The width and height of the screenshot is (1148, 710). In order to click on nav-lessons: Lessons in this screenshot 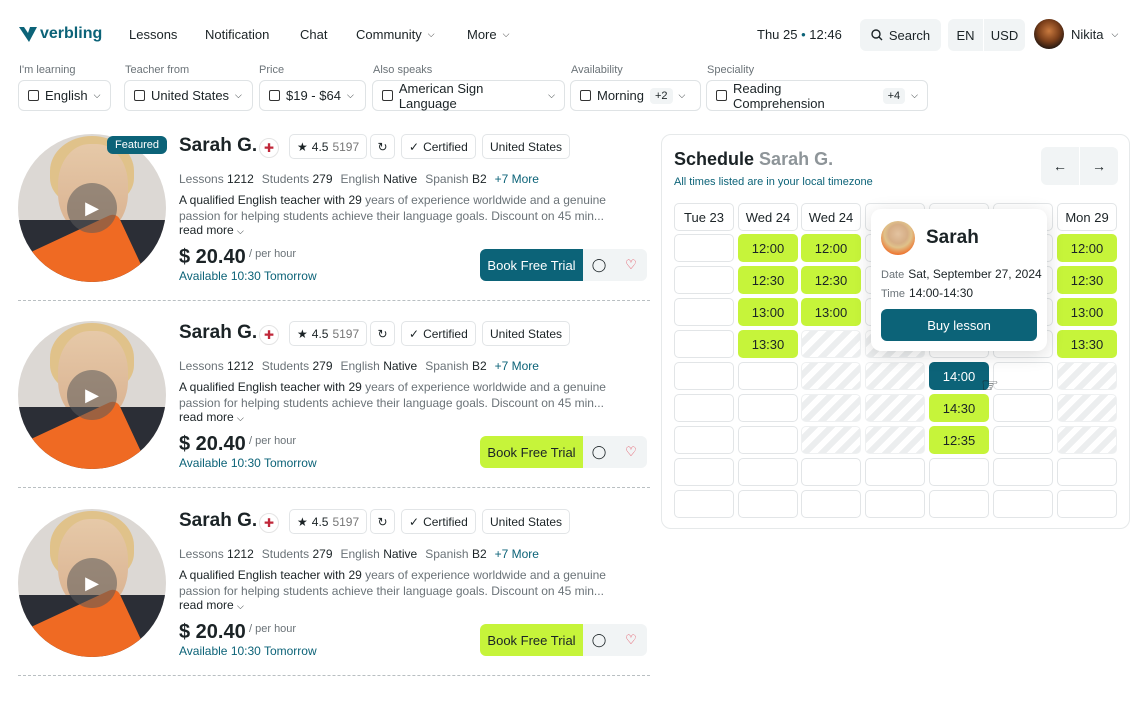, I will do `click(153, 34)`.